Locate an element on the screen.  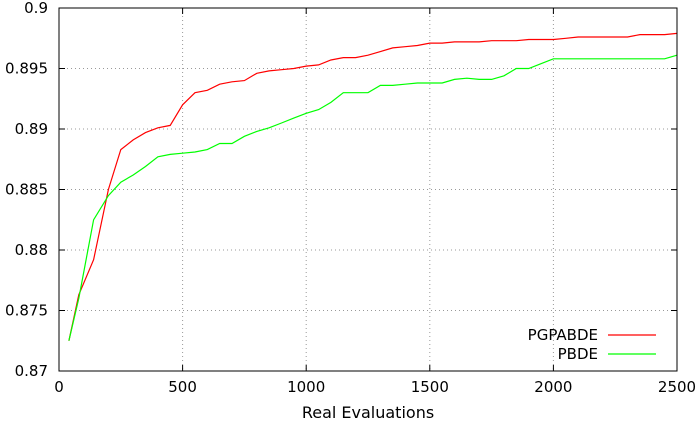
x-tick-label: 1000 is located at coordinates (306, 387).